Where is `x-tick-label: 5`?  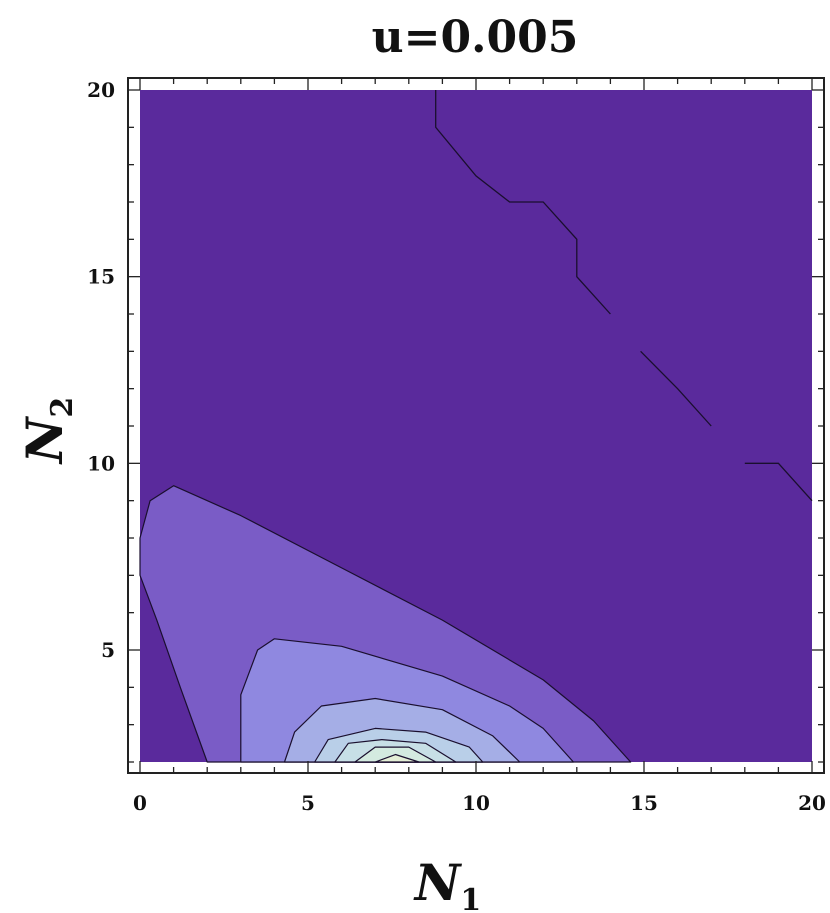
x-tick-label: 5 is located at coordinates (308, 803).